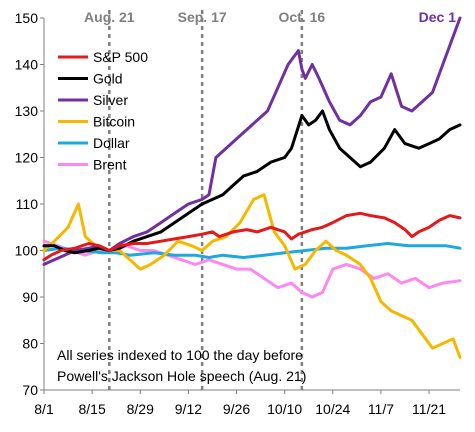  I want to click on y-tick-label: 120, so click(27, 158).